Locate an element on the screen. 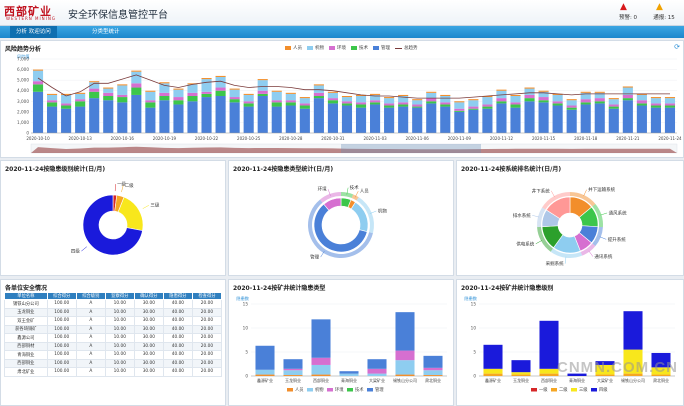  legend-item-机物: 机物 is located at coordinates (315, 48).